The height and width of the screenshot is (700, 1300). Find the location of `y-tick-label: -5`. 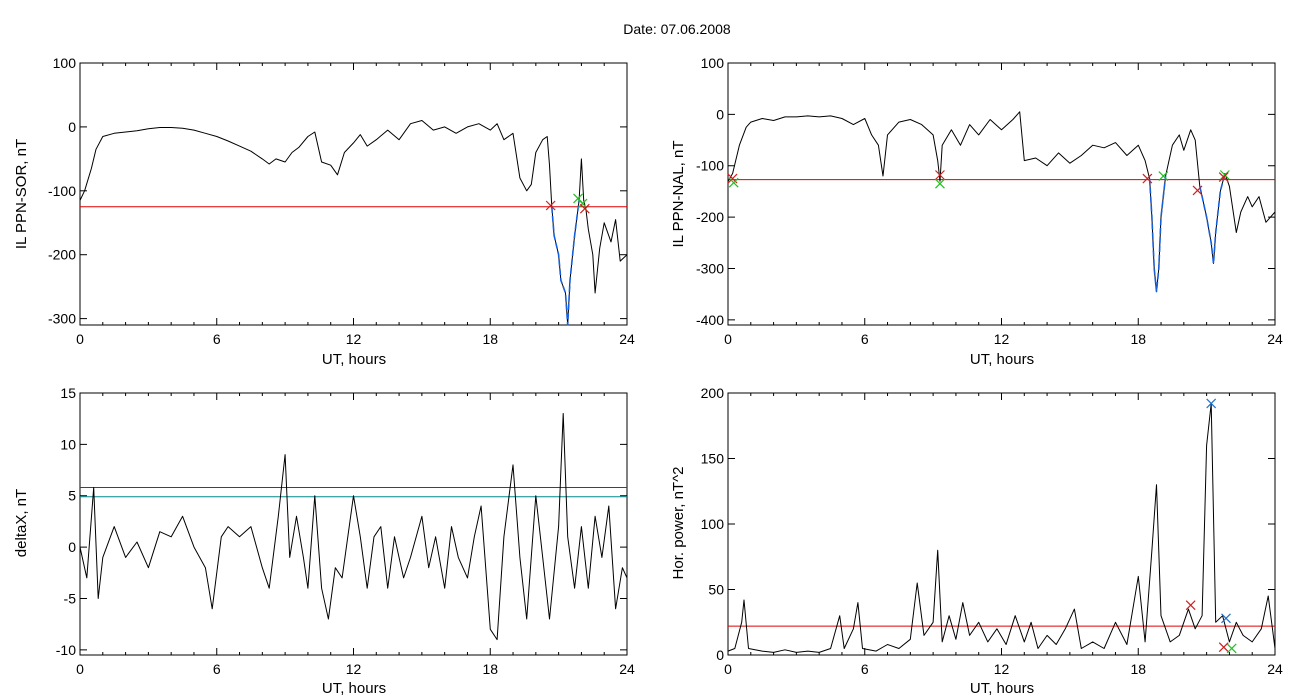

y-tick-label: -5 is located at coordinates (70, 598).